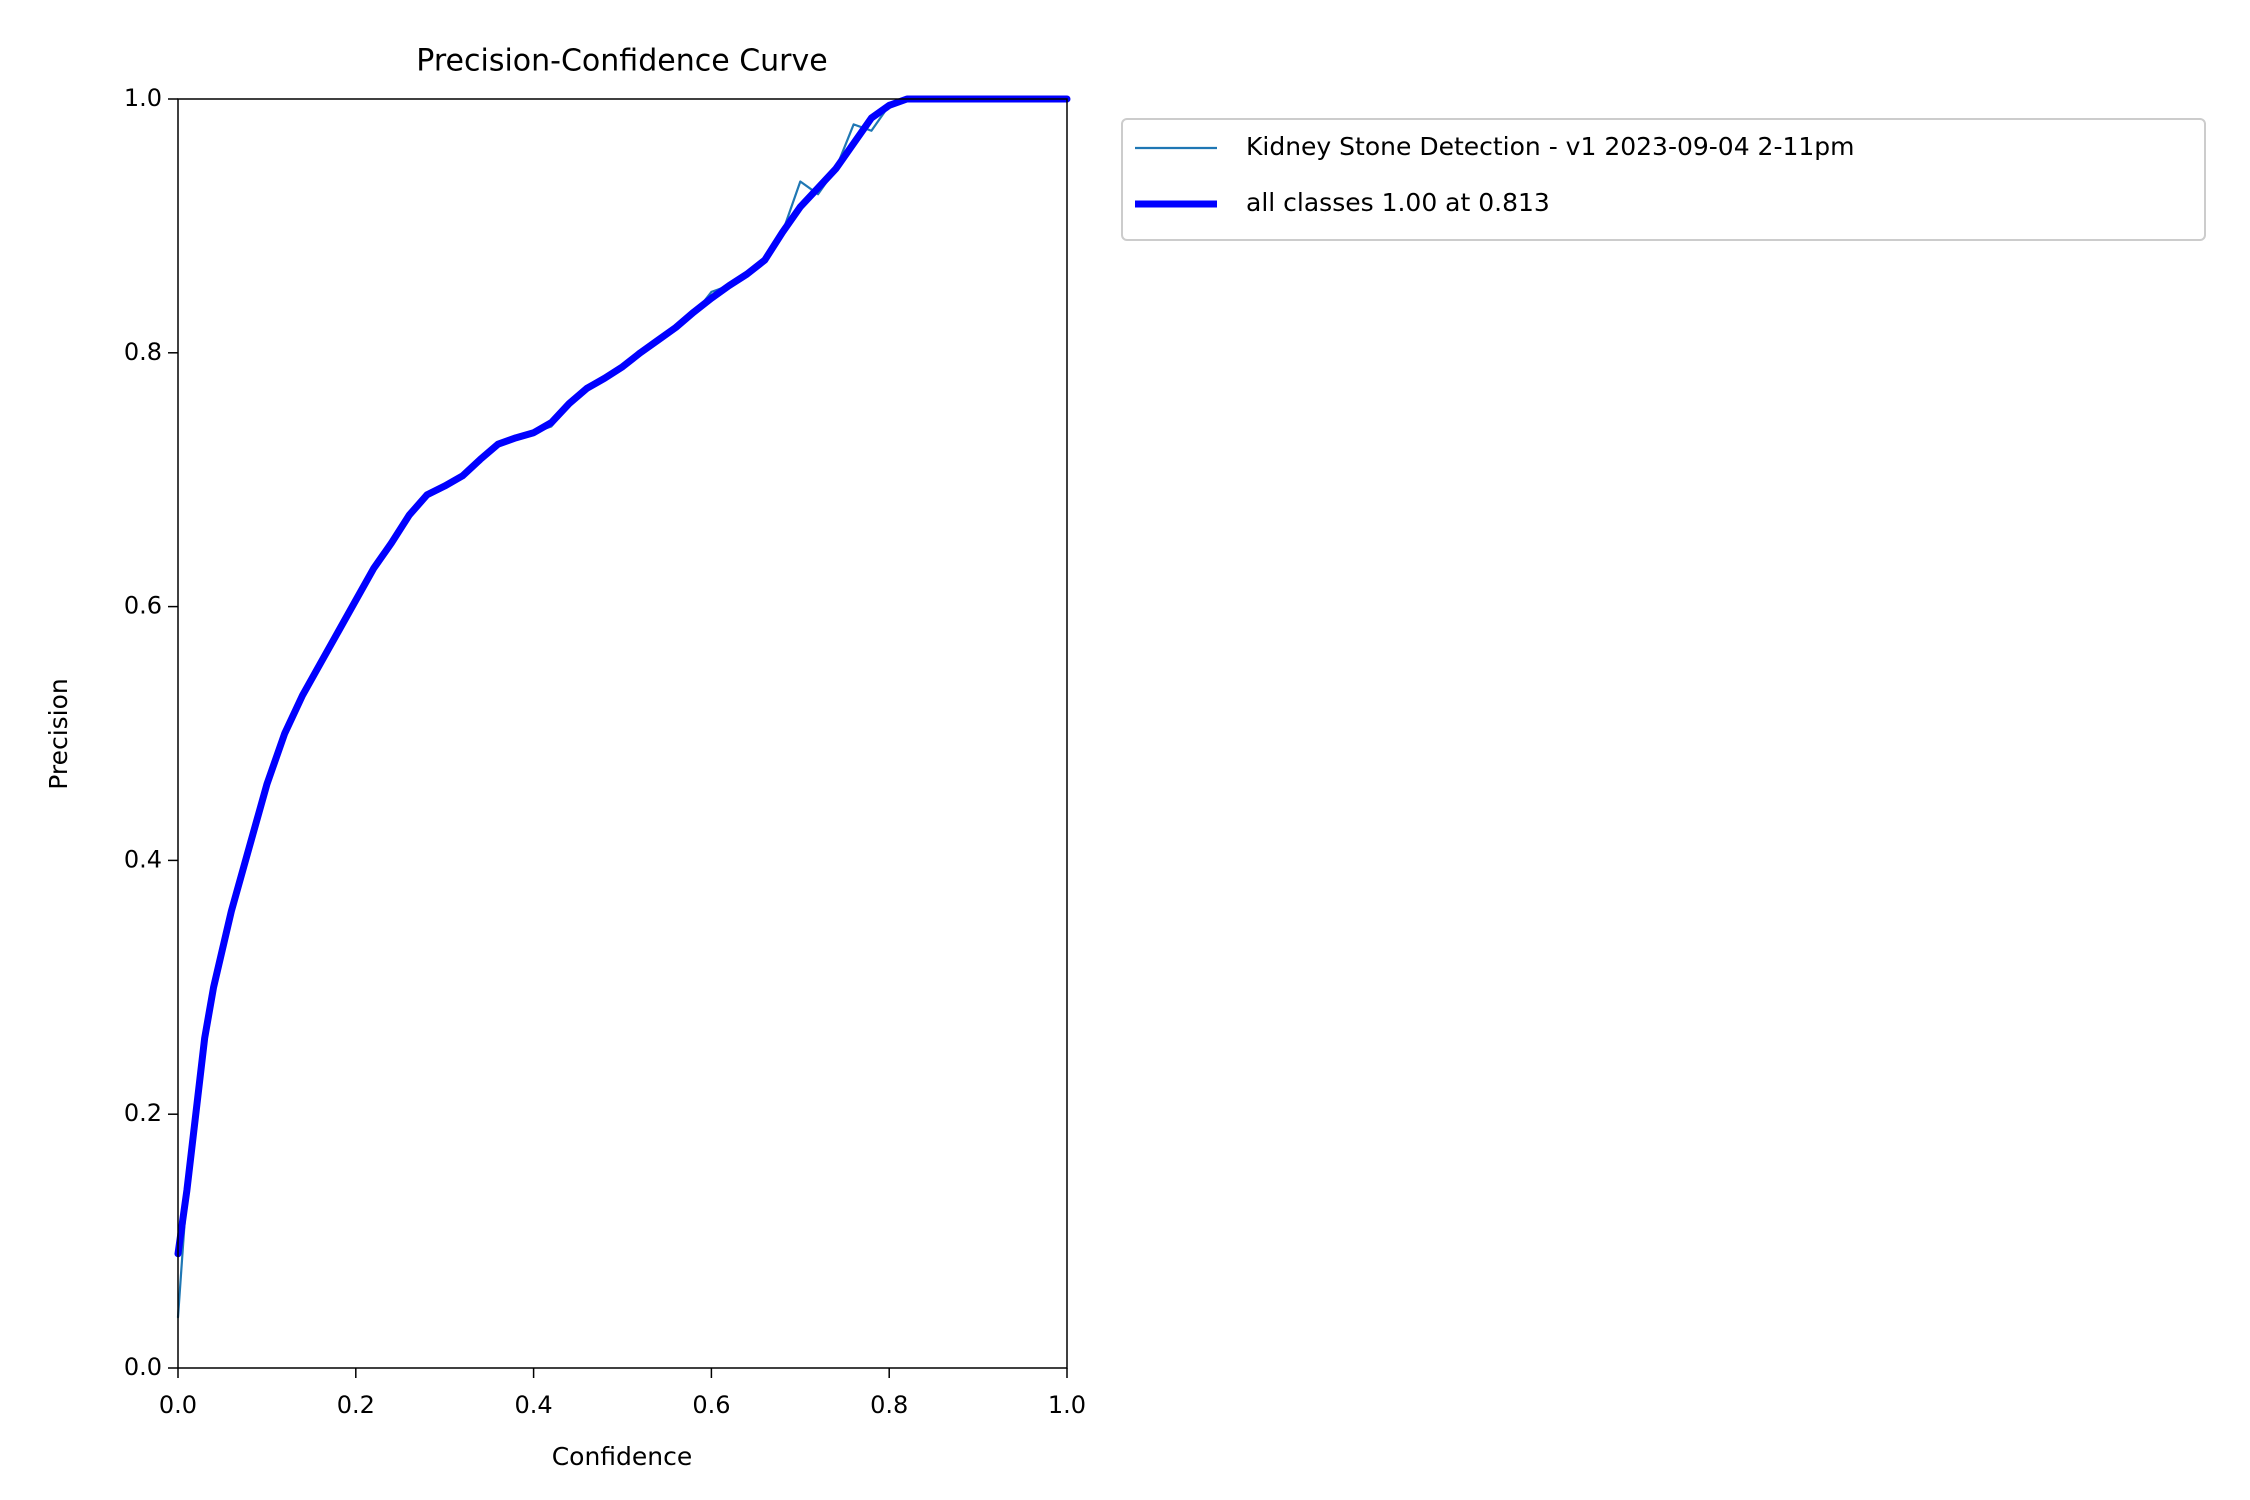 This screenshot has height=1500, width=2250. Describe the element at coordinates (143, 859) in the screenshot. I see `y-tick-label: 0.4` at that location.